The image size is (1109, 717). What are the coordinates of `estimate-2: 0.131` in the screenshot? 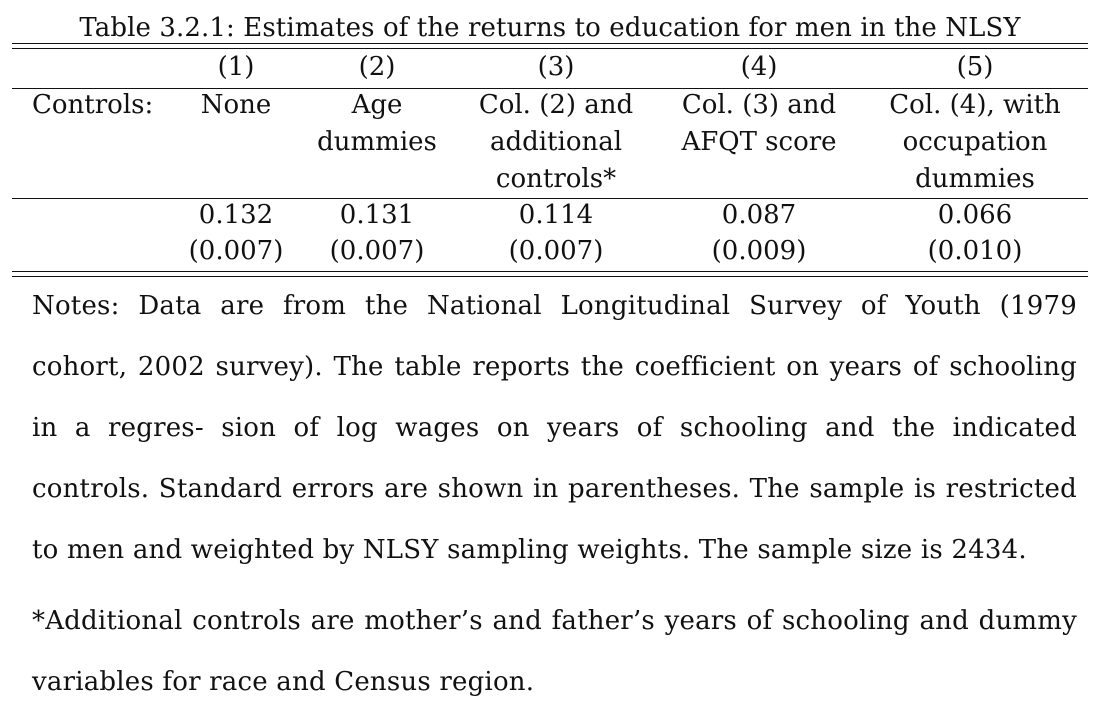 It's located at (377, 215).